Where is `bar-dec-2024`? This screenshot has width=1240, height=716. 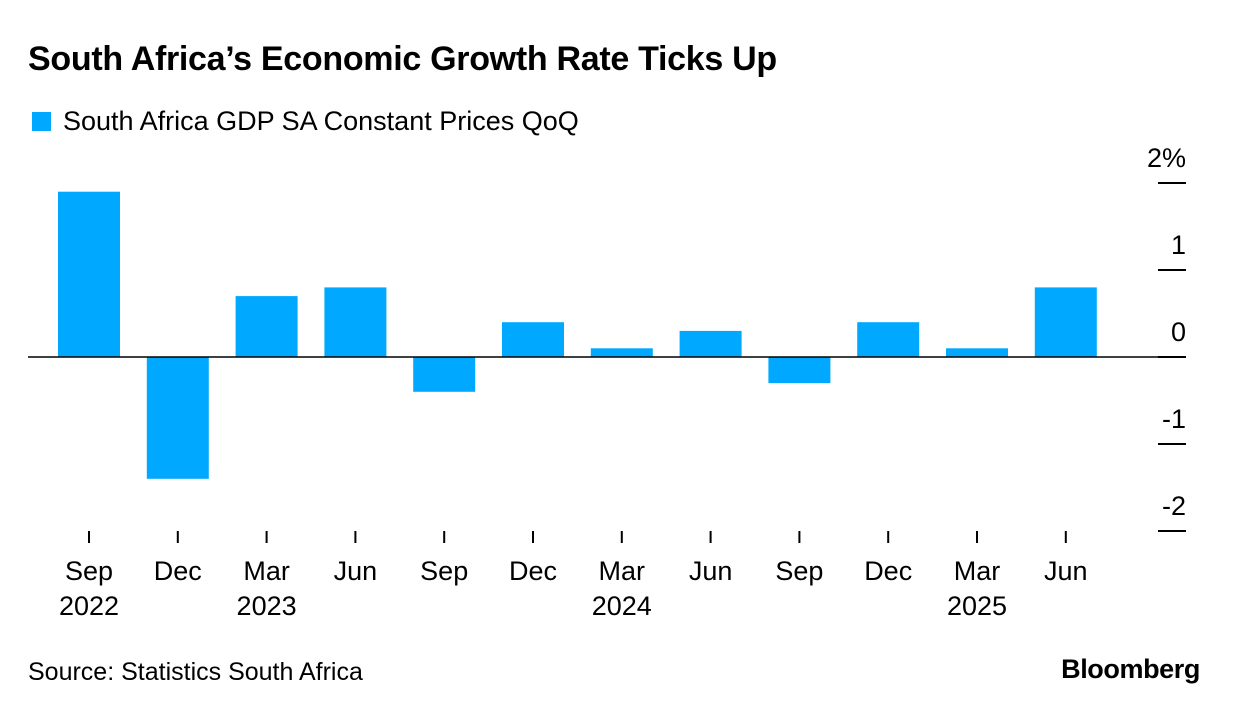 bar-dec-2024 is located at coordinates (888, 339).